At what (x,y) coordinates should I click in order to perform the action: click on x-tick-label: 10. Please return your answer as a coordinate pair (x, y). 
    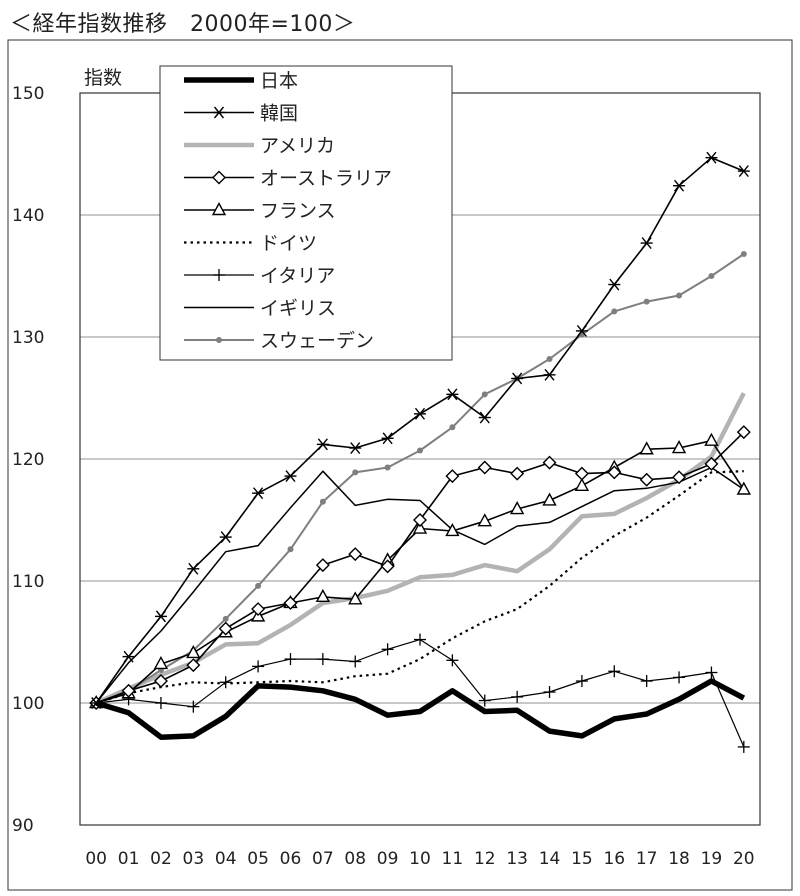
    Looking at the image, I should click on (420, 859).